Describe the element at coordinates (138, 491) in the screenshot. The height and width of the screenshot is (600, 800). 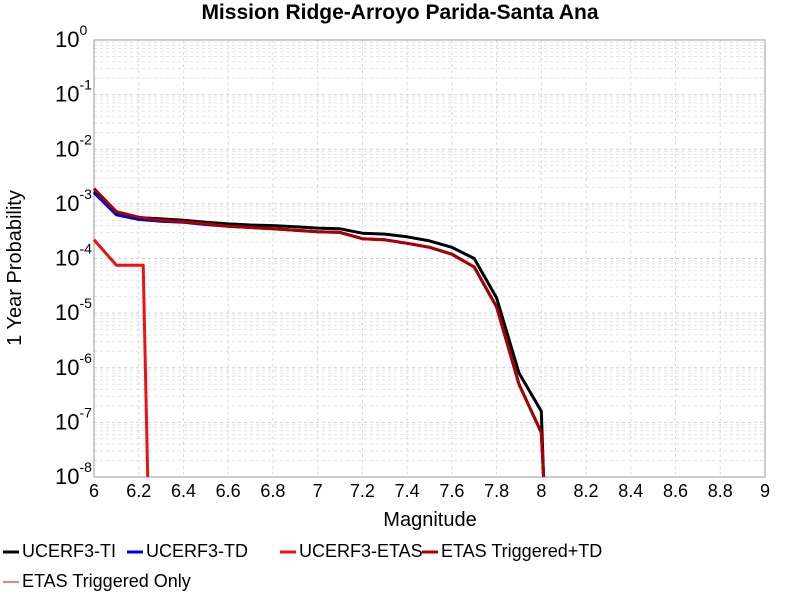
I see `x-tick-label: 6.2` at that location.